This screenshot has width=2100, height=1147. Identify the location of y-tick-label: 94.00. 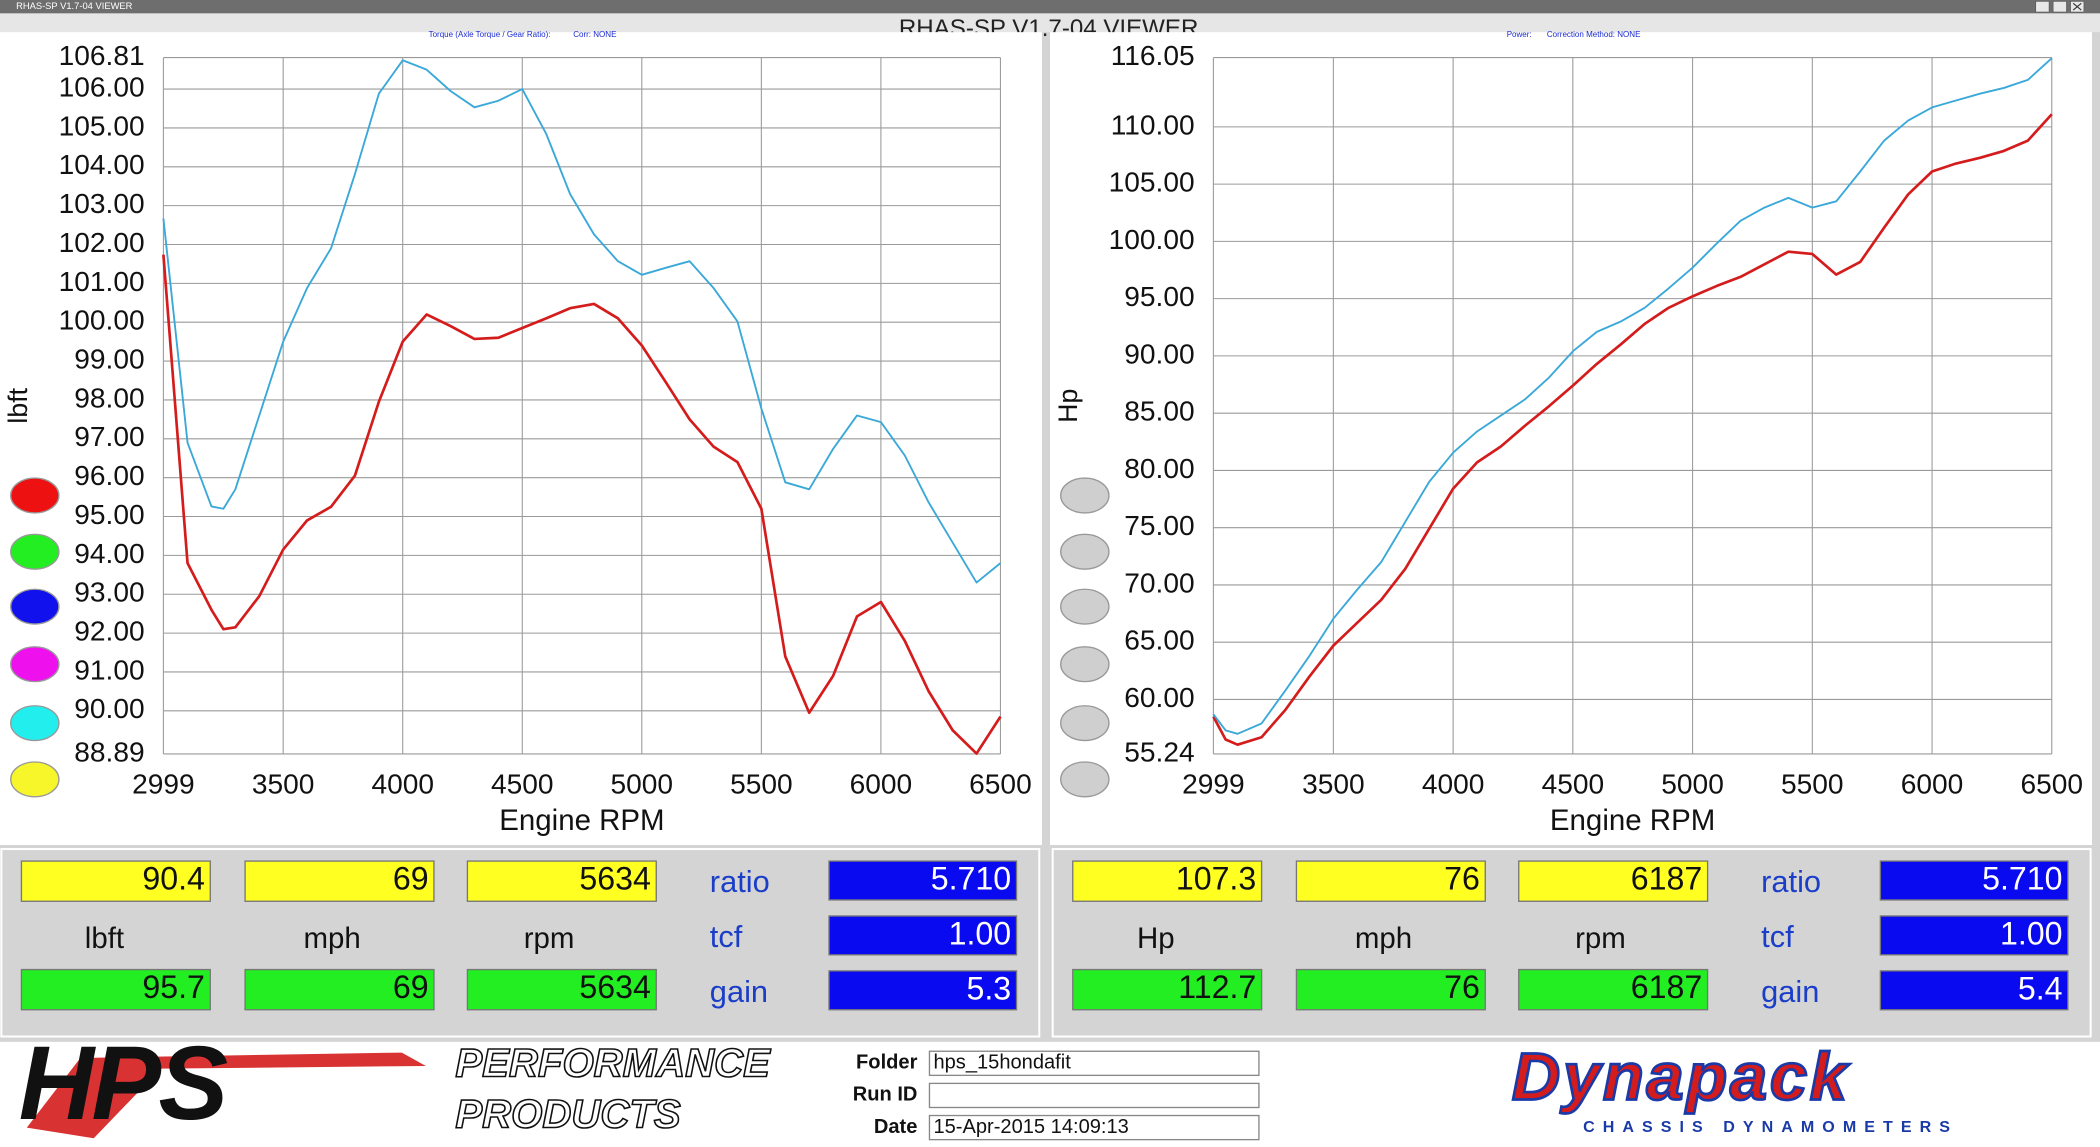
(109, 553).